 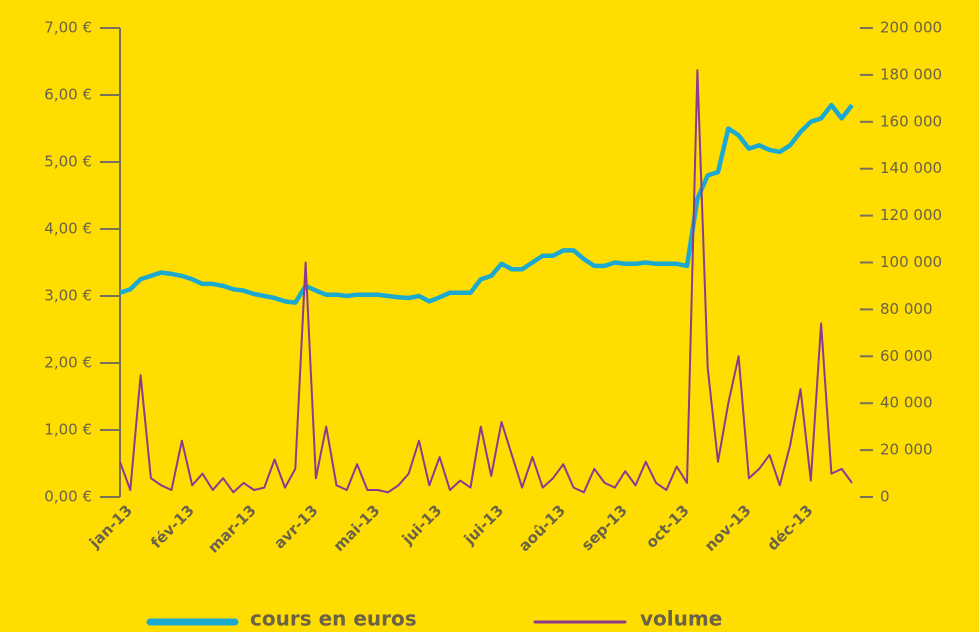 I want to click on legend-label: volume, so click(x=681, y=619).